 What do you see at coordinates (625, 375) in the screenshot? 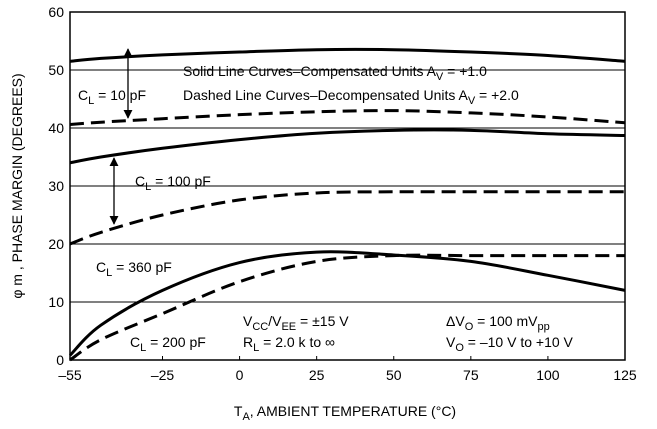
I see `x-tick-label: 125` at bounding box center [625, 375].